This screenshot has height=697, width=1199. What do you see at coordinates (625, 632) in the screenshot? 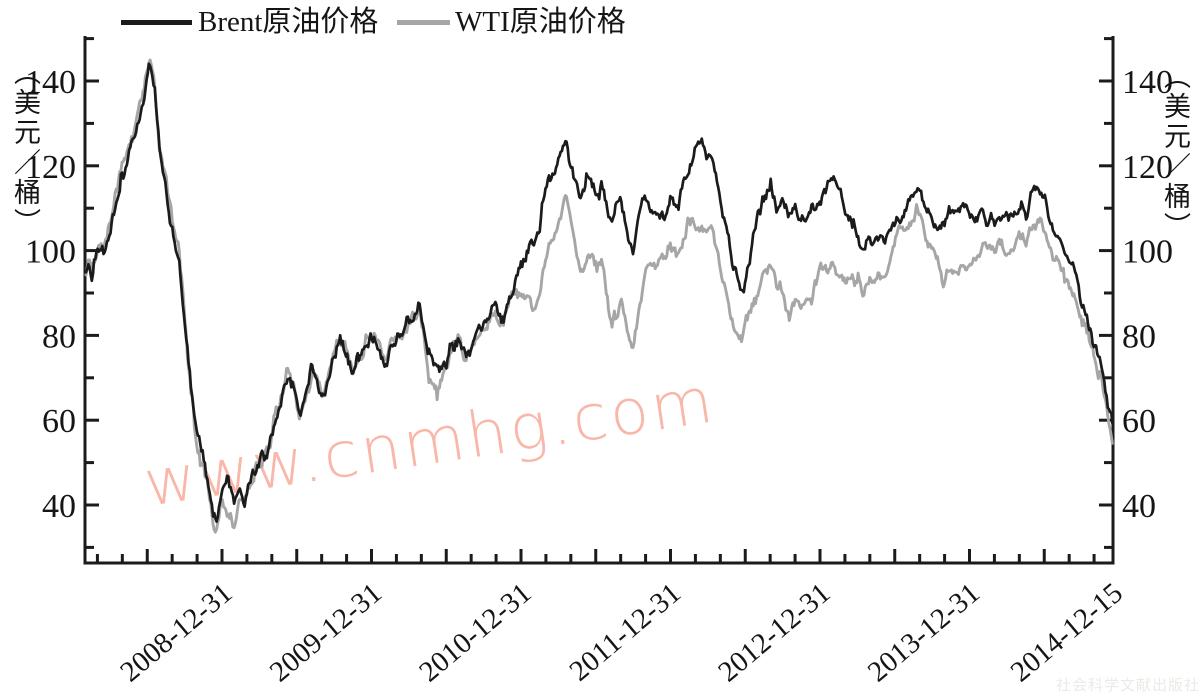
I see `x-tick-label: 2011-12-31` at bounding box center [625, 632].